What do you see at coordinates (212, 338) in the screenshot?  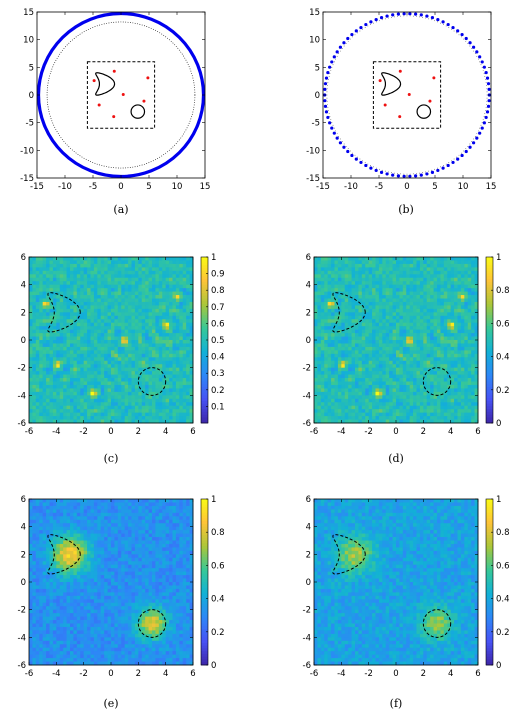 I see `colorbar: 0.10.20.30.40.50.60.70.80.91` at bounding box center [212, 338].